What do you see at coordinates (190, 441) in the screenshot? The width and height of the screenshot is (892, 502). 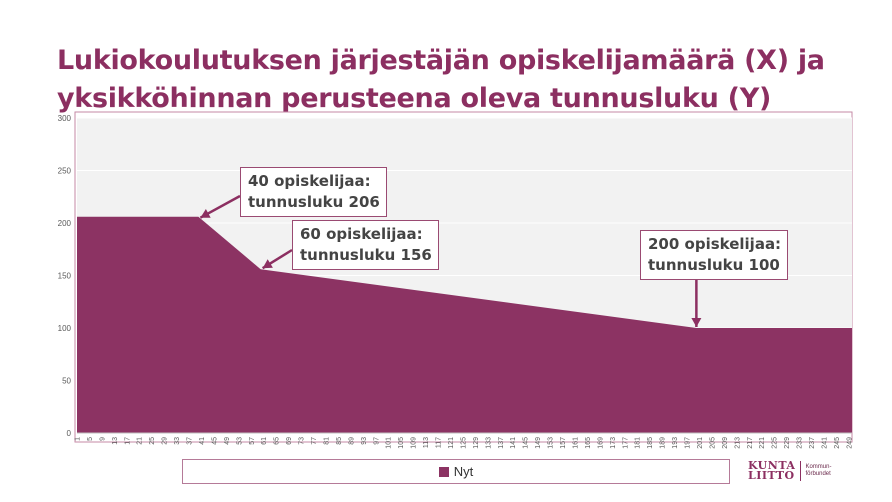 I see `x-tick-label: 37` at bounding box center [190, 441].